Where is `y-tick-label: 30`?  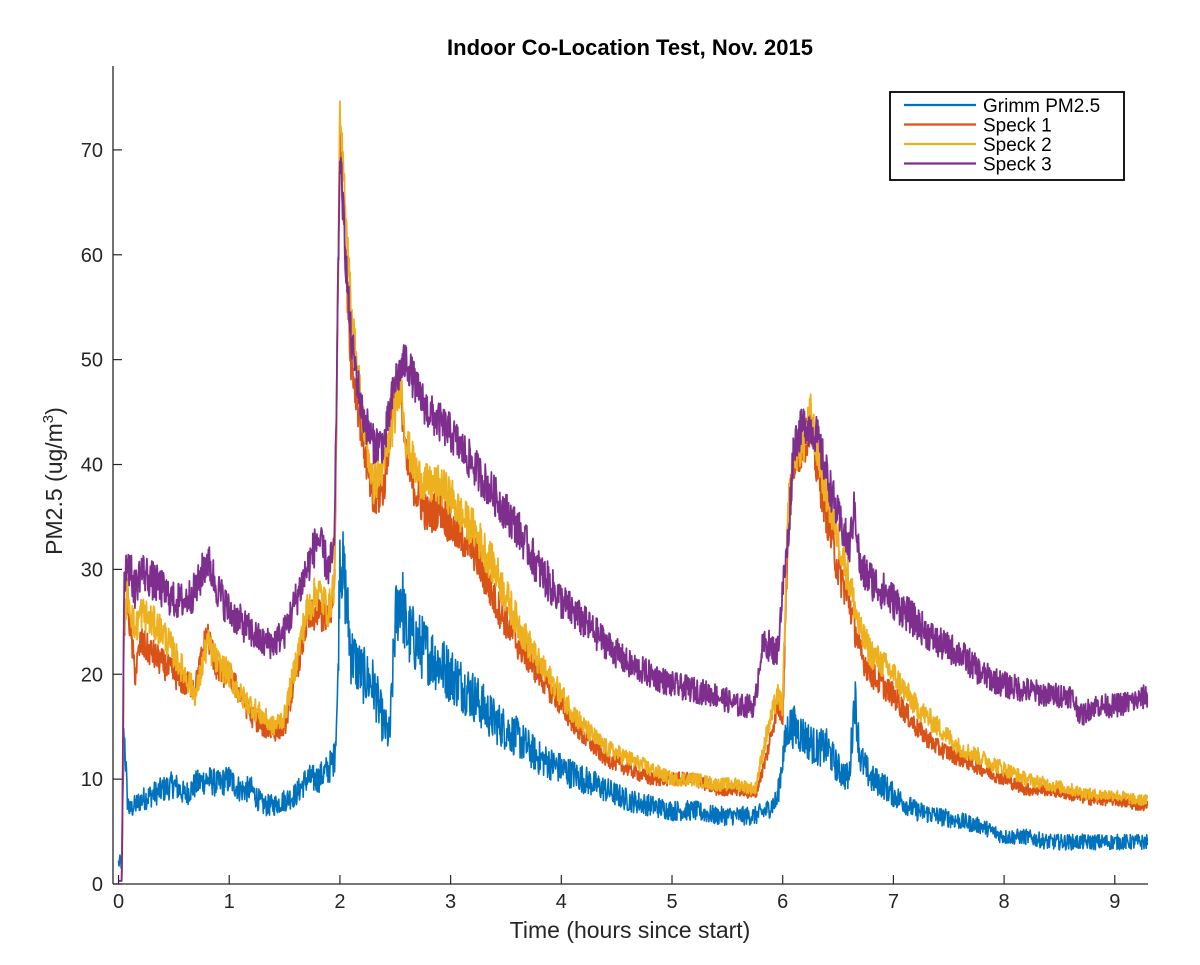 y-tick-label: 30 is located at coordinates (92, 570).